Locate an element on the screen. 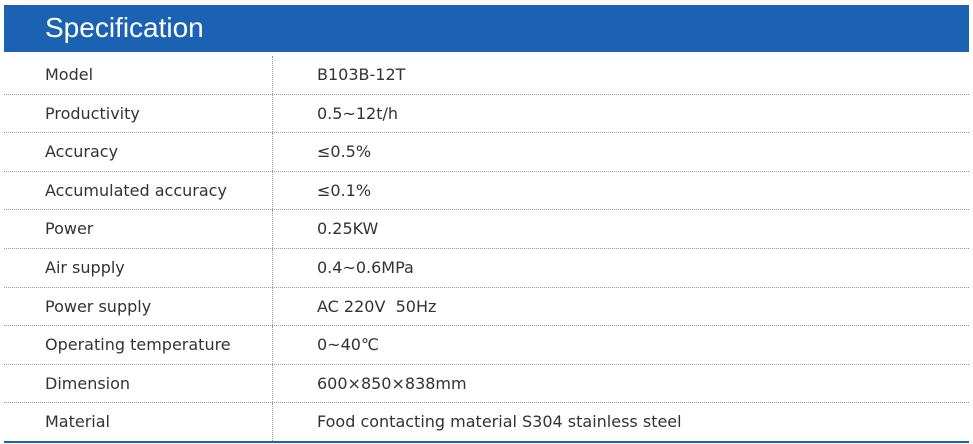  table-row: Accuracy ≤0.5% is located at coordinates (486, 152).